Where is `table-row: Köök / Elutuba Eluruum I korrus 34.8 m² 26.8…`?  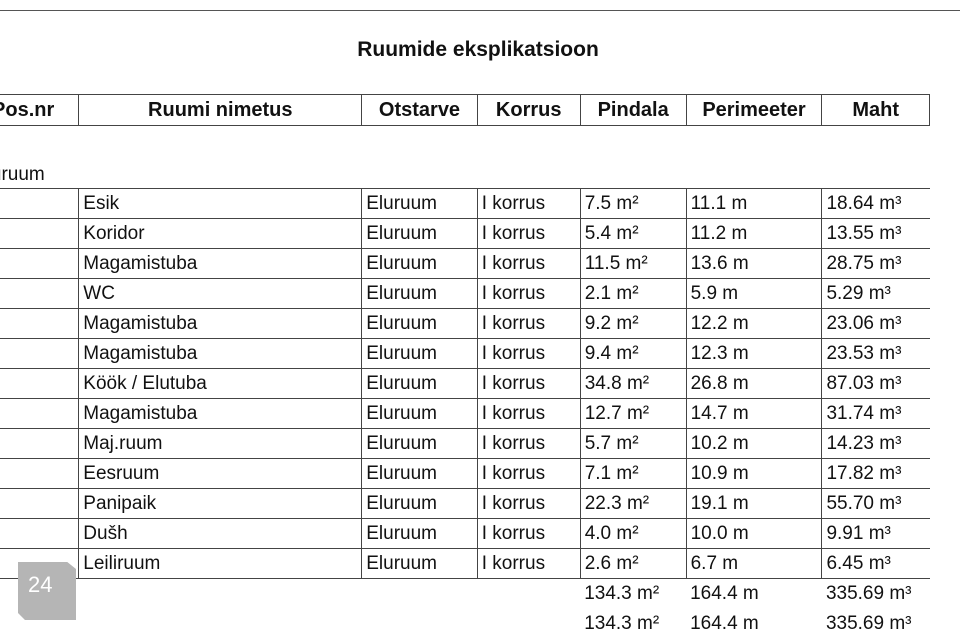
table-row: Köök / Elutuba Eluruum I korrus 34.8 m² 26.8… is located at coordinates (465, 383).